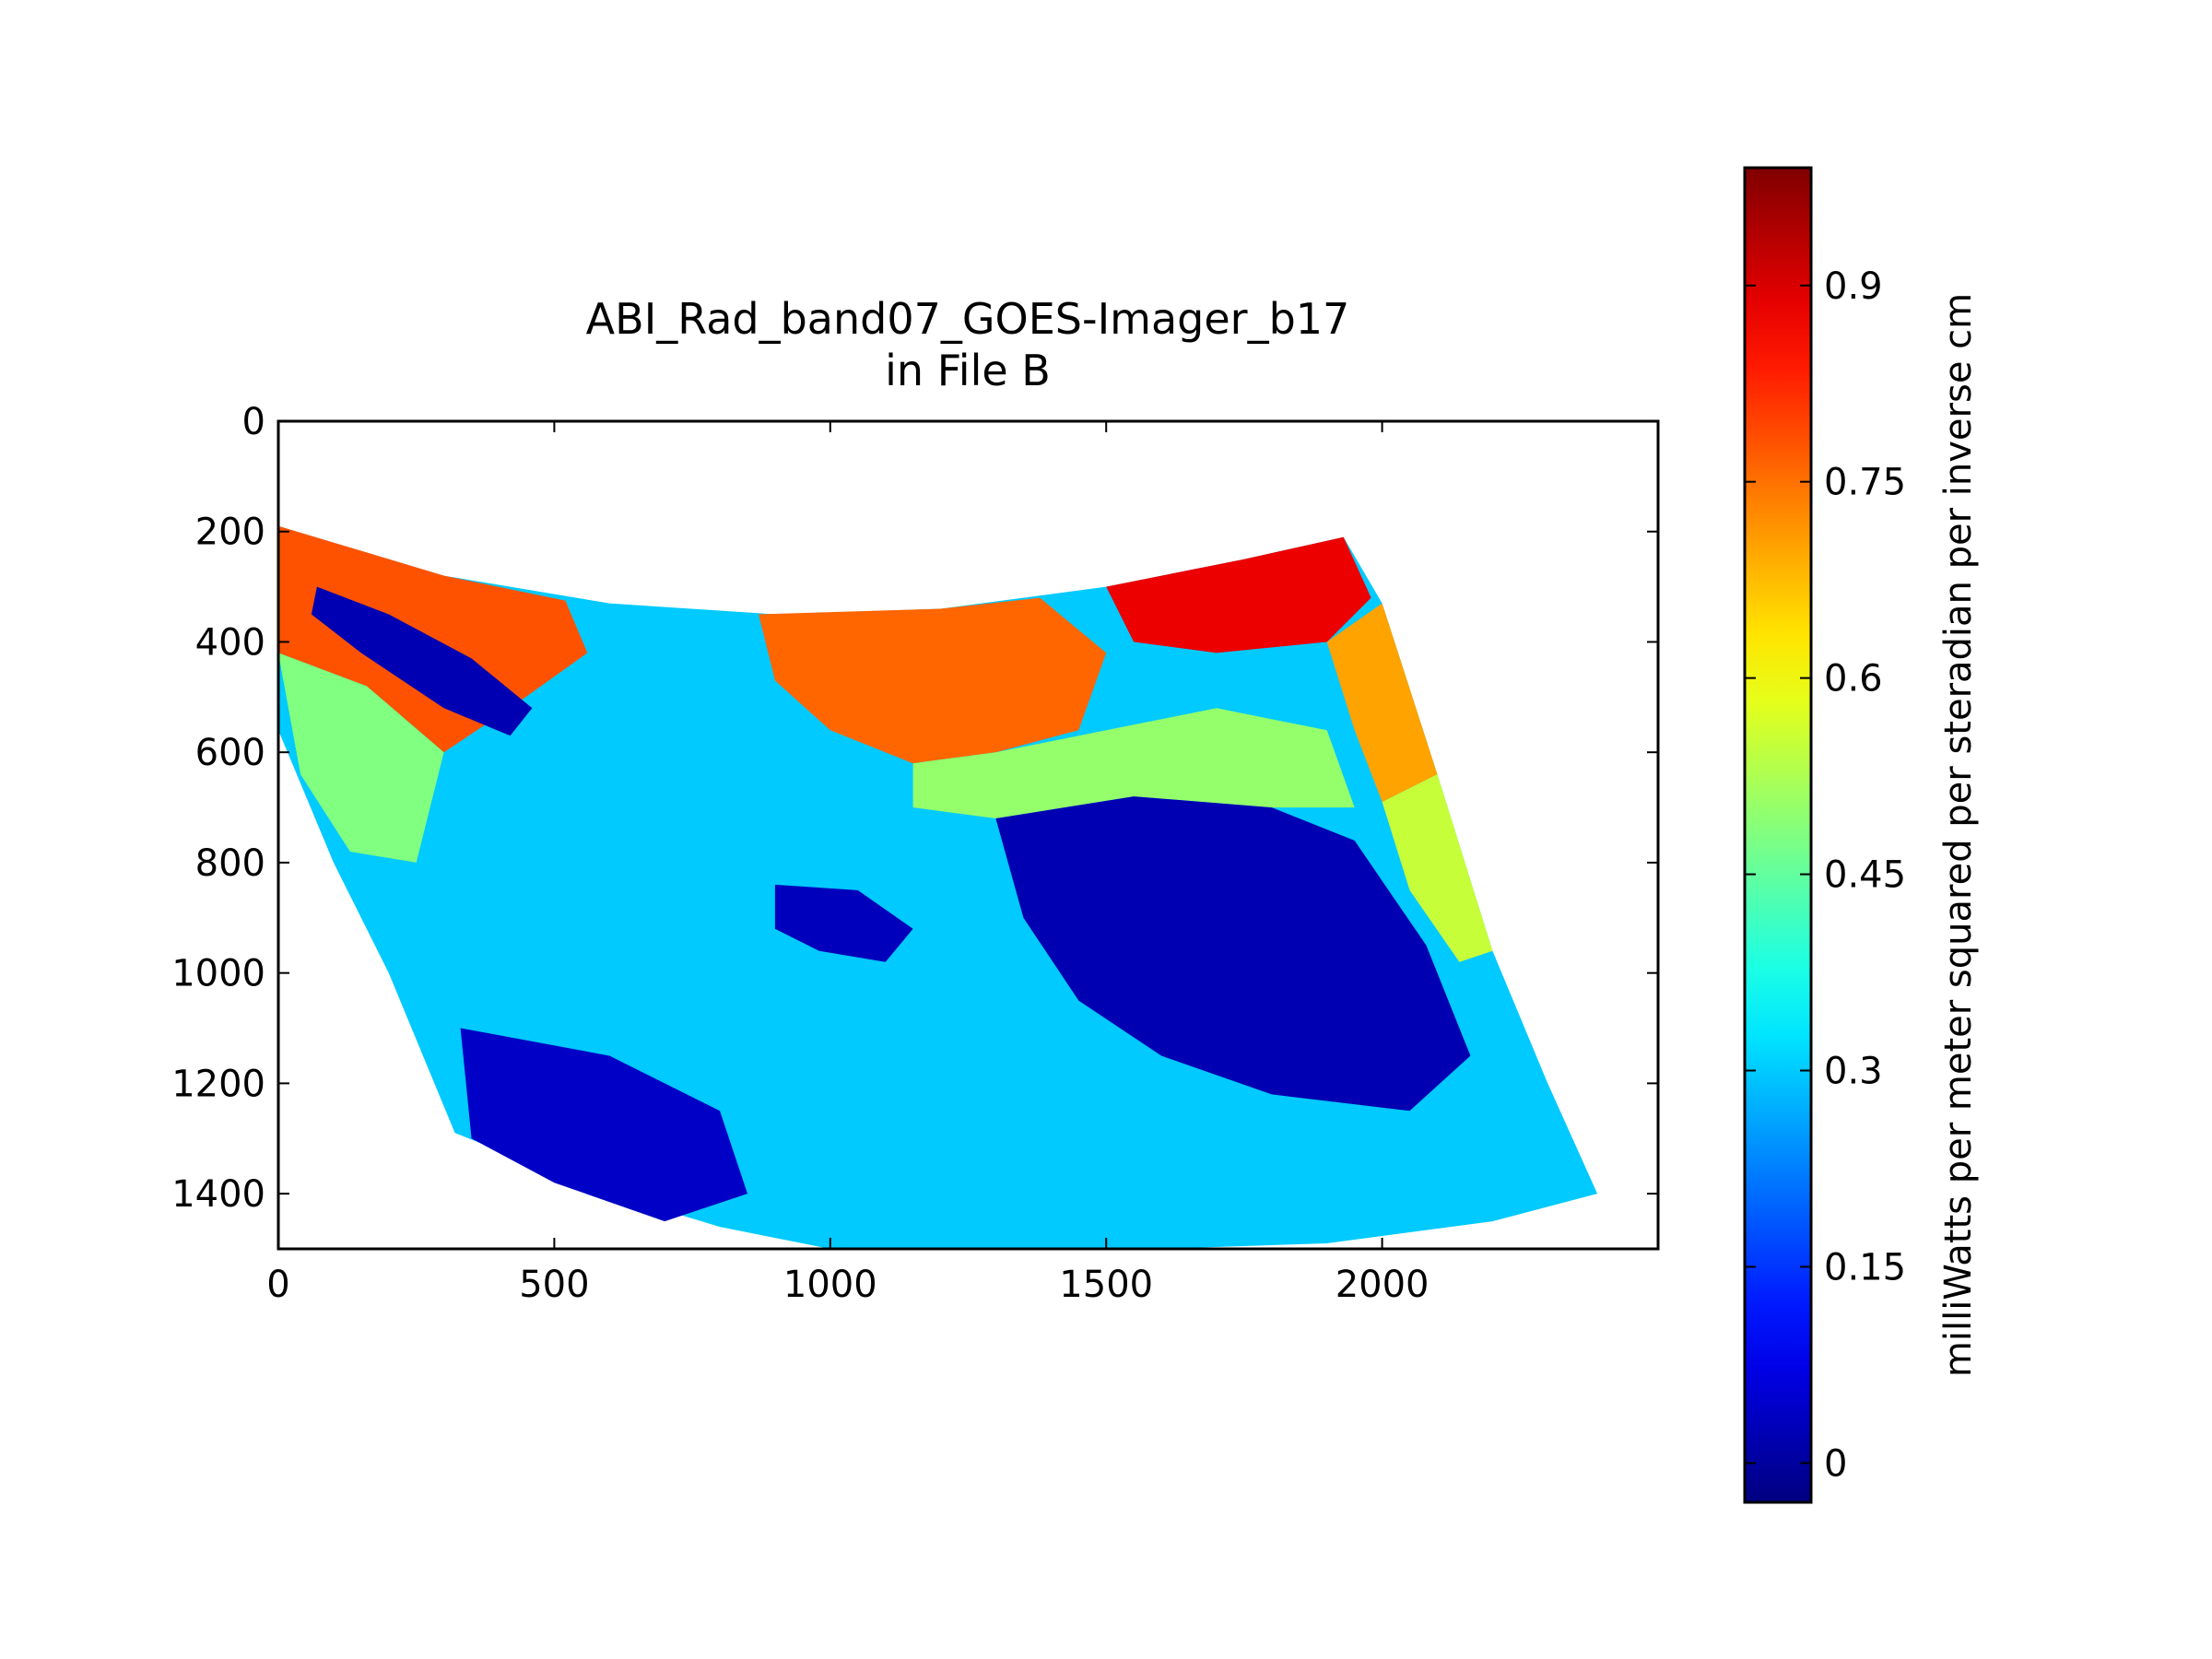 The image size is (2212, 1659). I want to click on region-warm-east-edge, so click(1382, 703).